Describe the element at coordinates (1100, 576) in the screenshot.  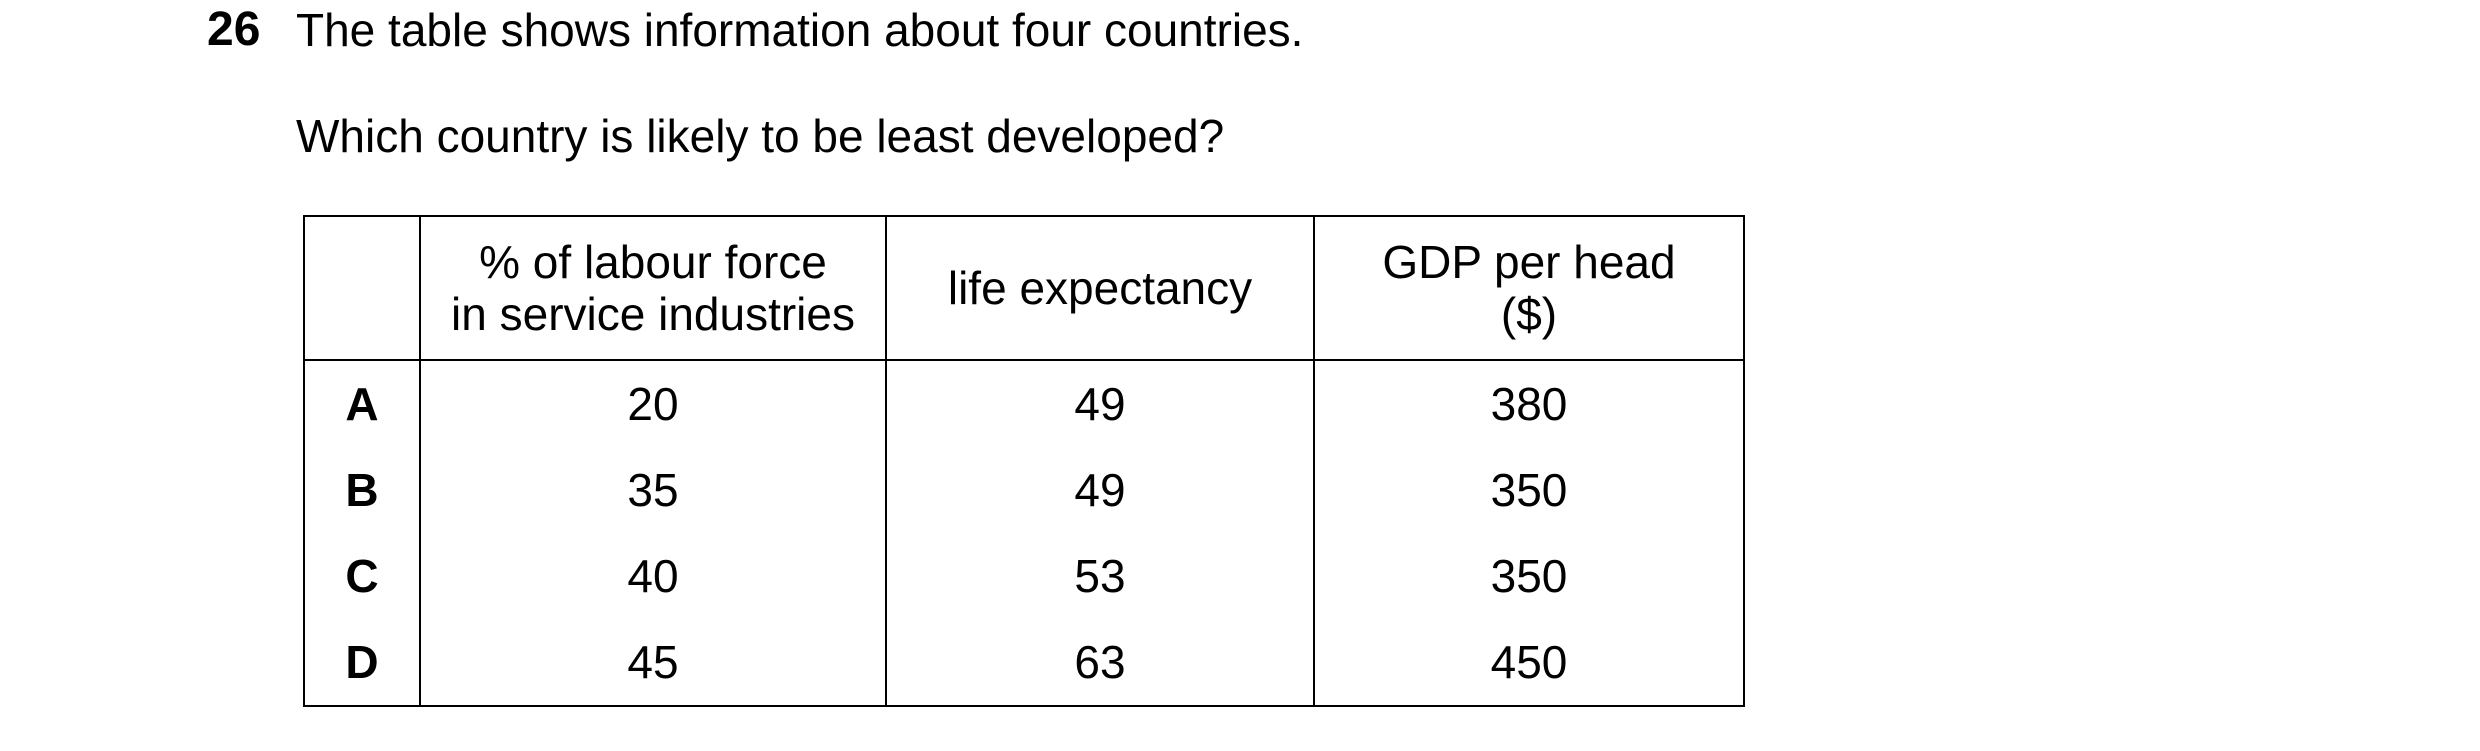
I see `life-expectancy-cell: 53` at that location.